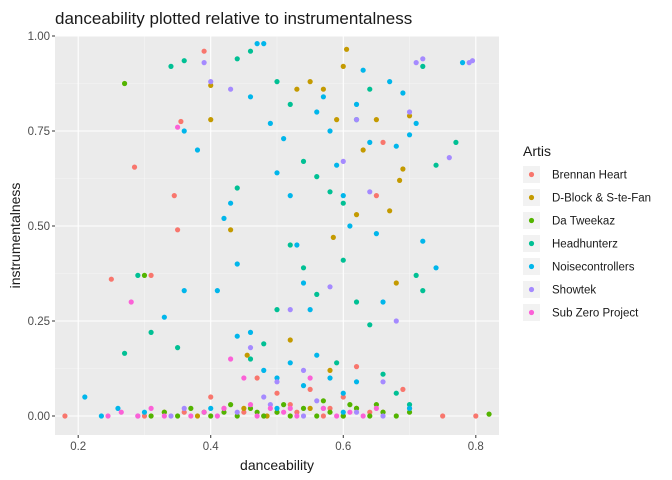 The image size is (672, 480). What do you see at coordinates (39, 132) in the screenshot?
I see `y-tick-label: 0.75` at bounding box center [39, 132].